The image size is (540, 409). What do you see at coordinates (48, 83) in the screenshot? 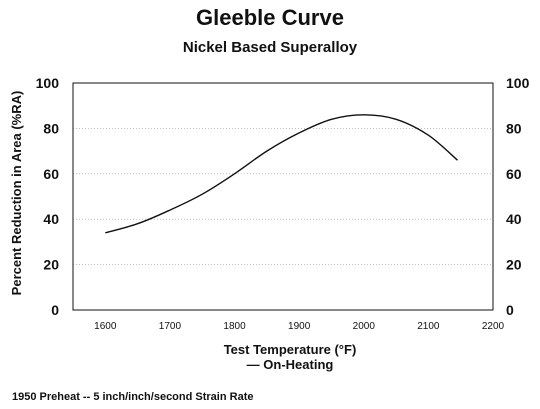
I see `y-tick-label-left: 100` at bounding box center [48, 83].